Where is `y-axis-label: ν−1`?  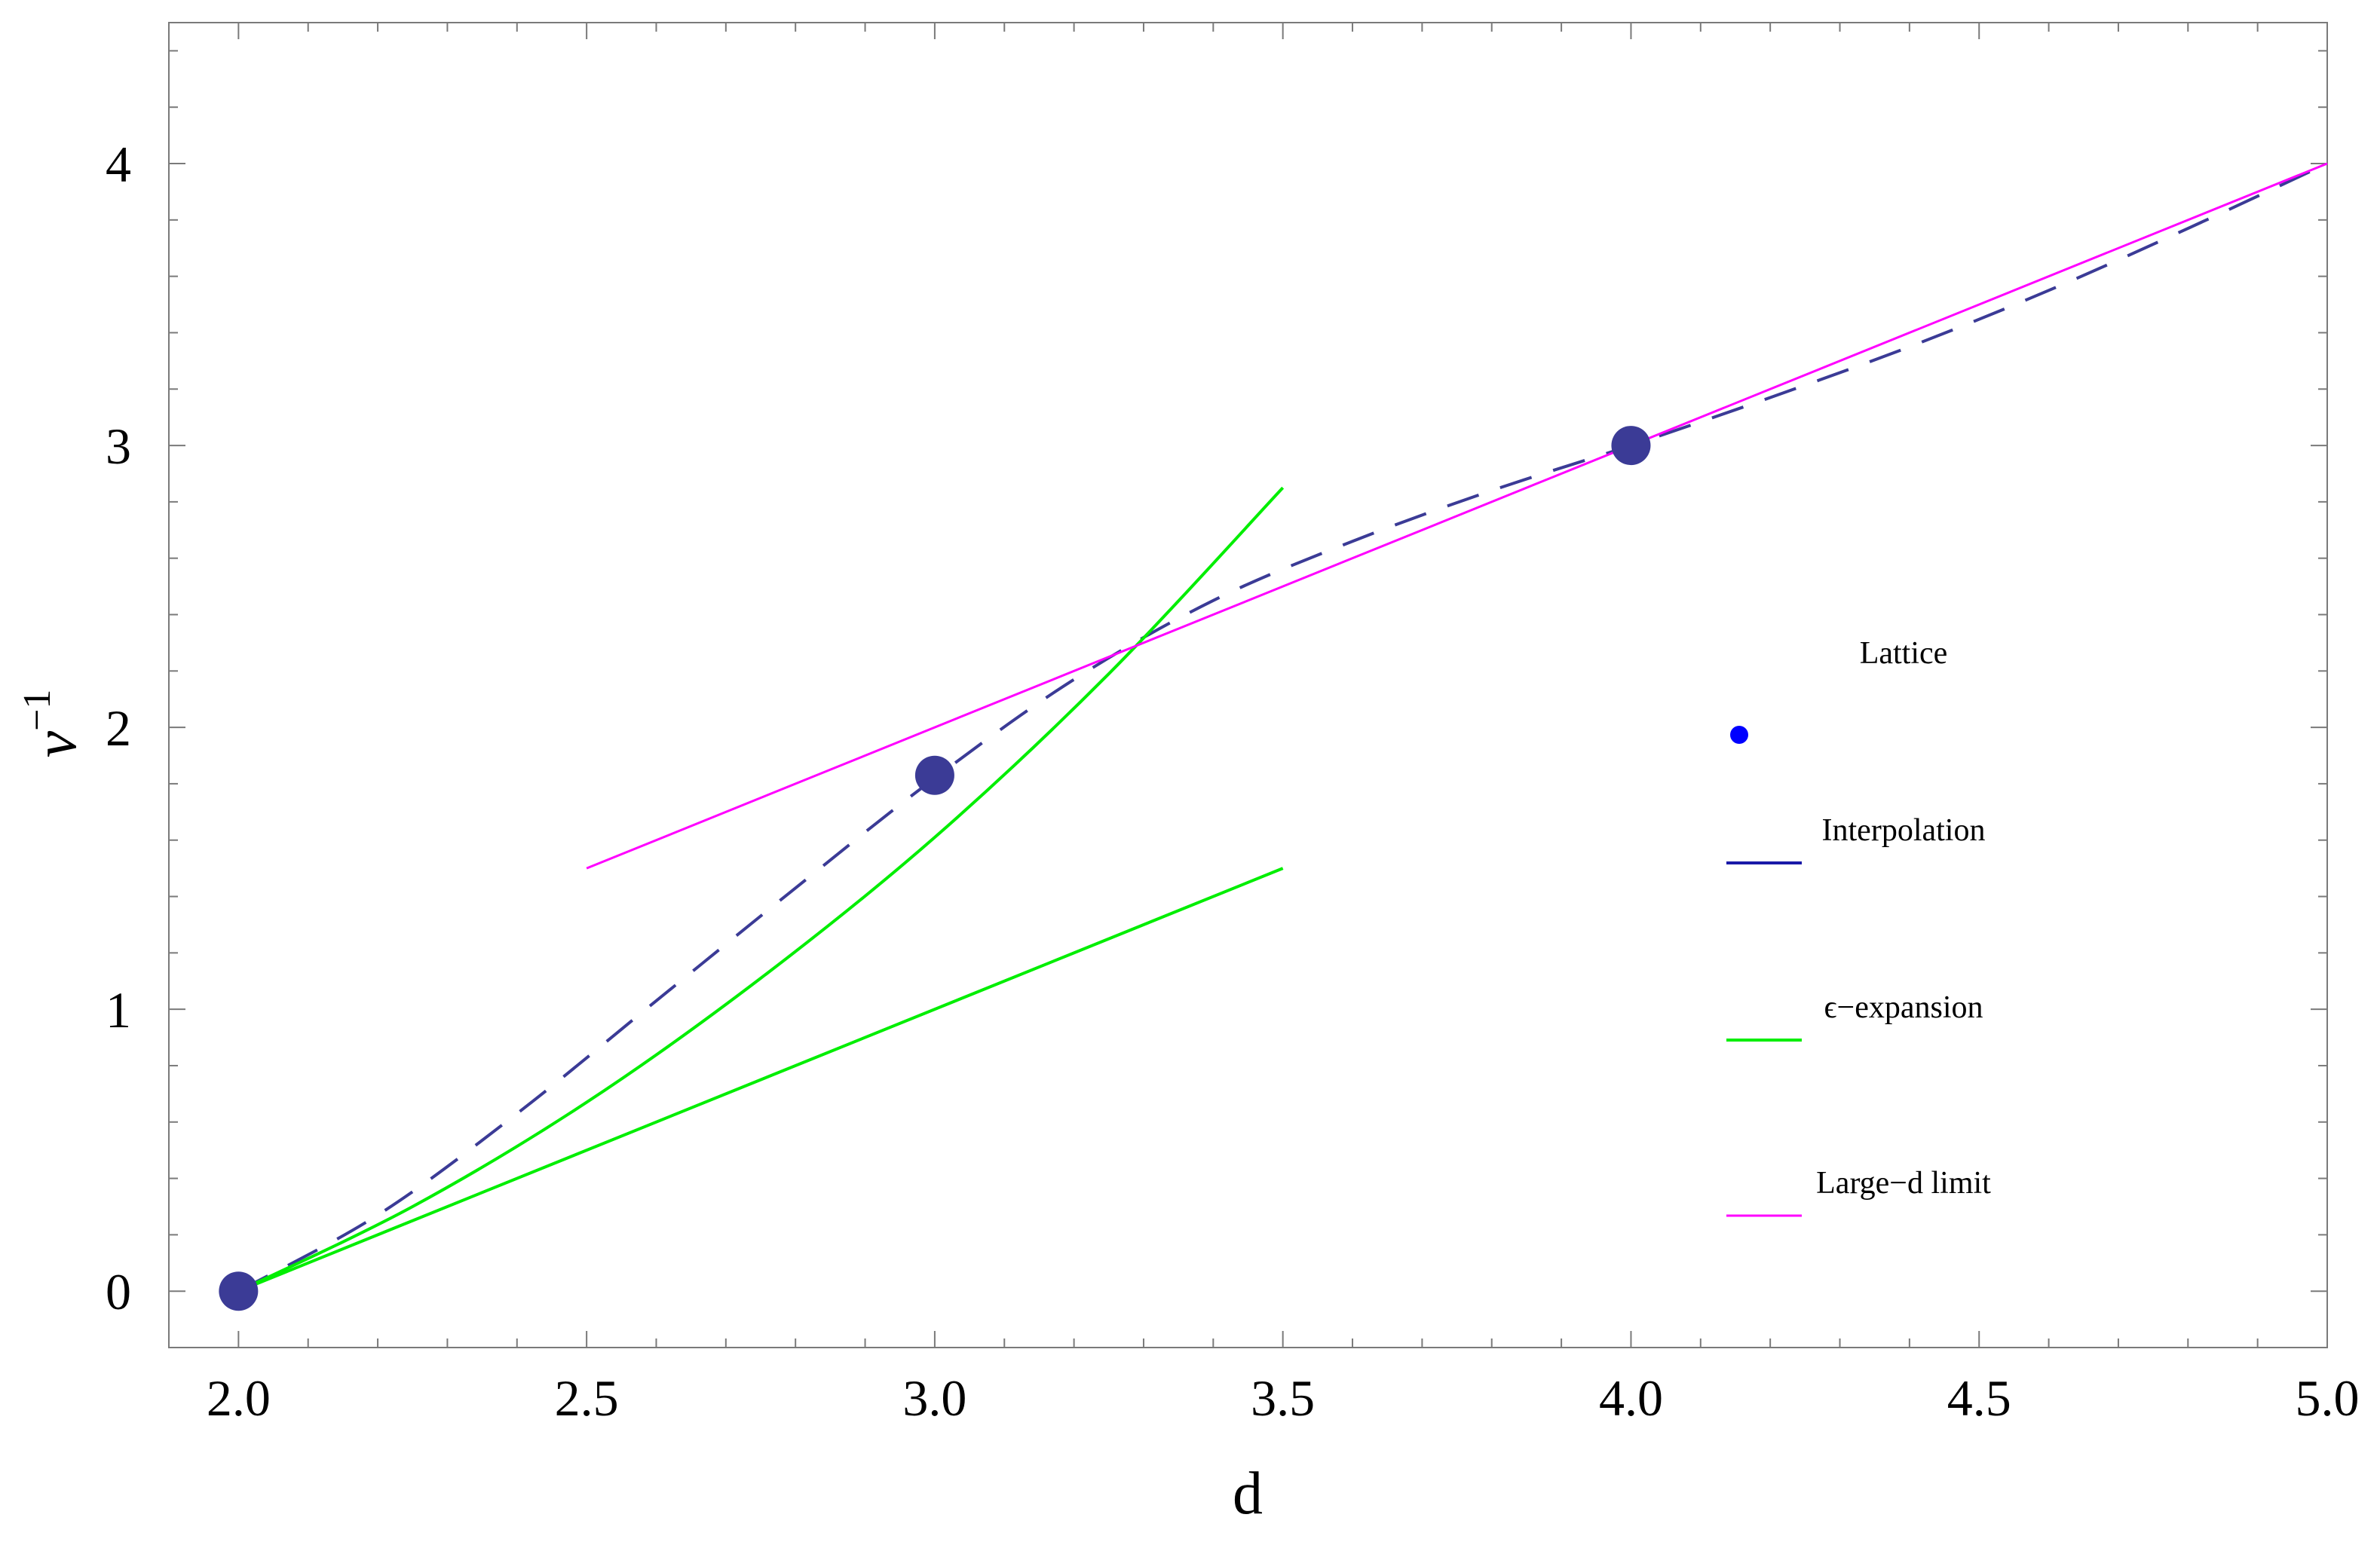 y-axis-label: ν−1 is located at coordinates (52, 724).